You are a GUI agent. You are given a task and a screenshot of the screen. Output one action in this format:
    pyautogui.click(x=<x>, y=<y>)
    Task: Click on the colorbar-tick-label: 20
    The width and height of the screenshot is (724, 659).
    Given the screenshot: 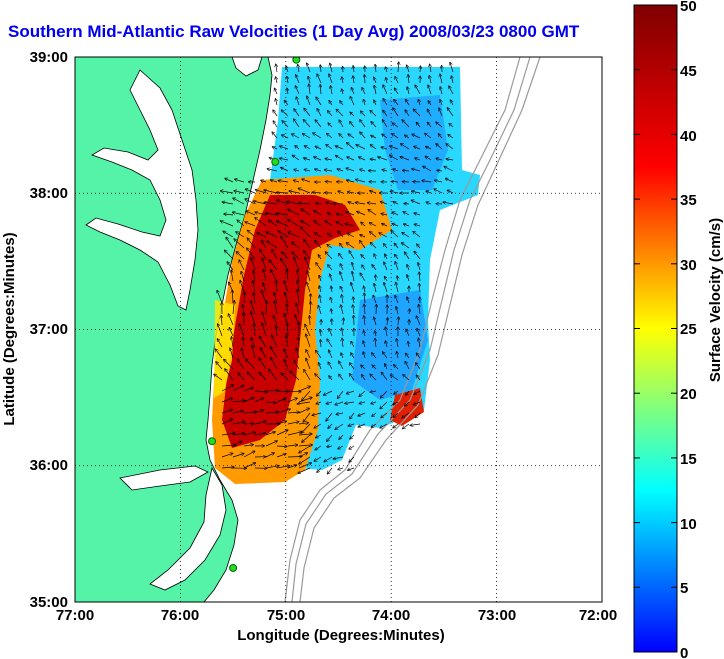 What is the action you would take?
    pyautogui.click(x=688, y=394)
    